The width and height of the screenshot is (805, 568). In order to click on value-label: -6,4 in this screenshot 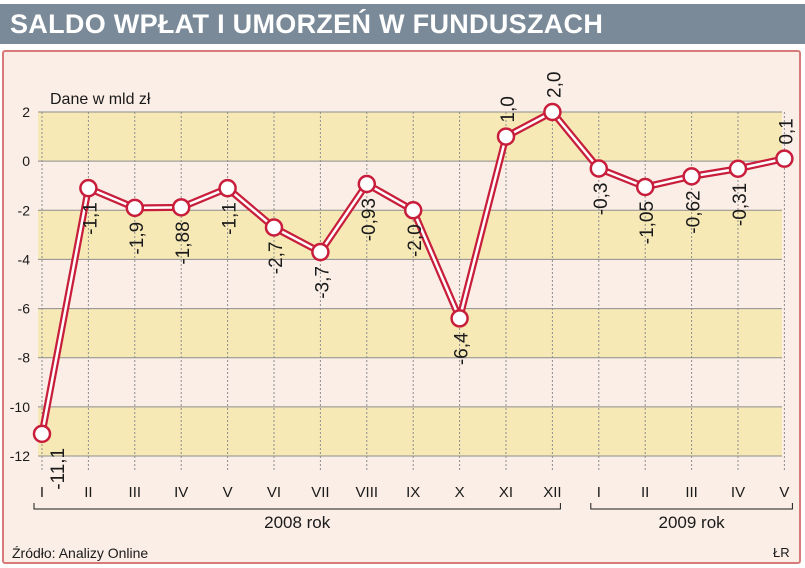, I will do `click(462, 348)`.